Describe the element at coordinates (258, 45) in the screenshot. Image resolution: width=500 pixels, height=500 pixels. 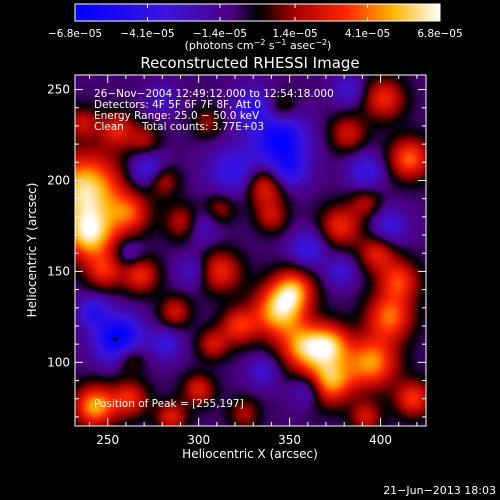
I see `colorbar-units-label: (photons cm−2 s−1 asec−2)` at that location.